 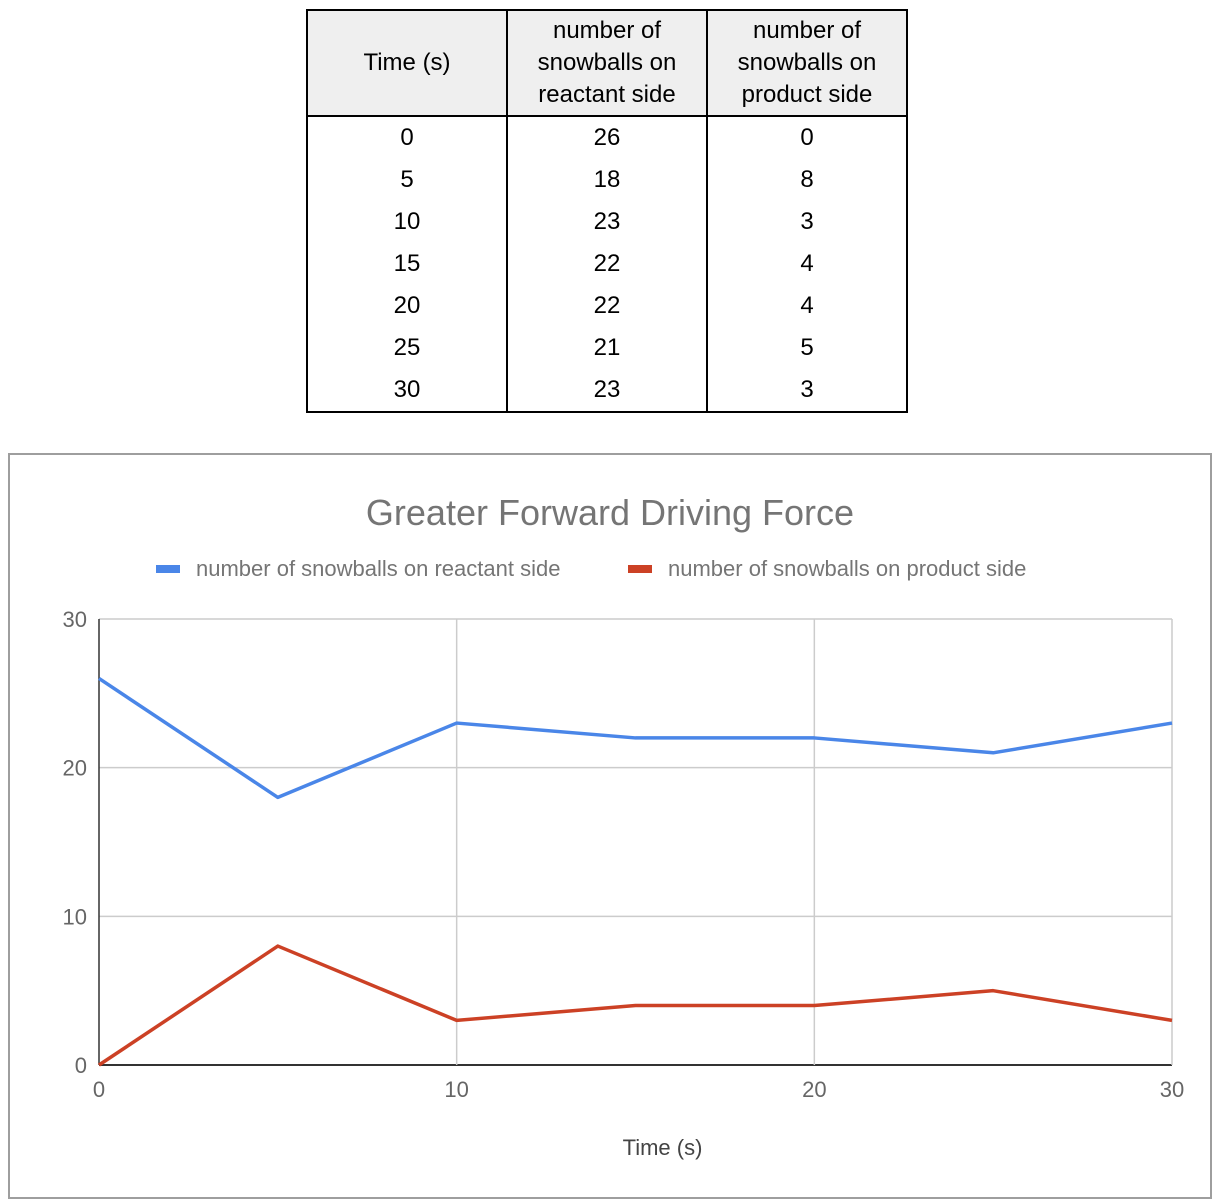 I want to click on series-line-product, so click(x=635, y=1005).